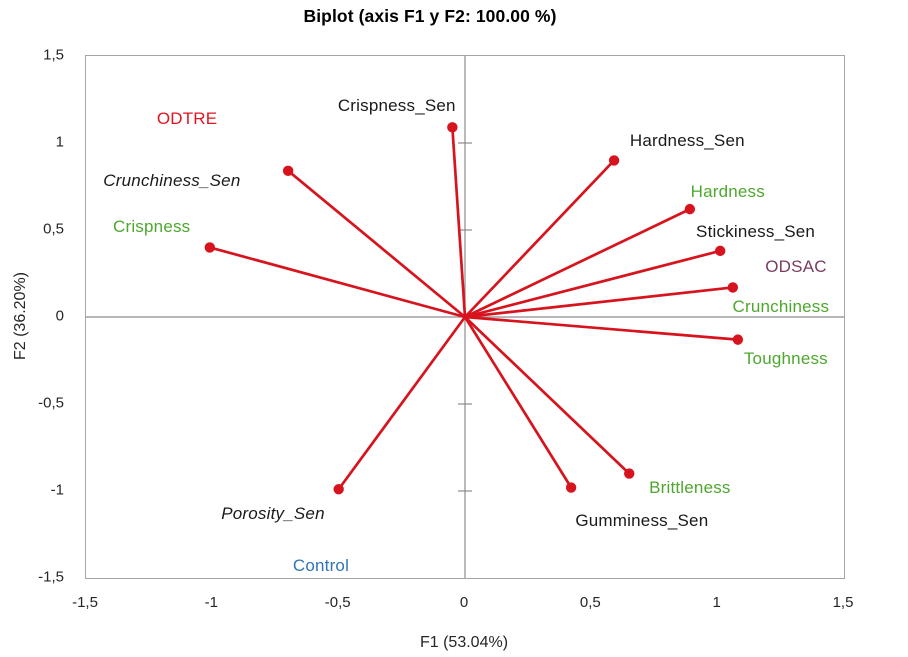  Describe the element at coordinates (629, 473) in the screenshot. I see `marker-Brittleness` at that location.